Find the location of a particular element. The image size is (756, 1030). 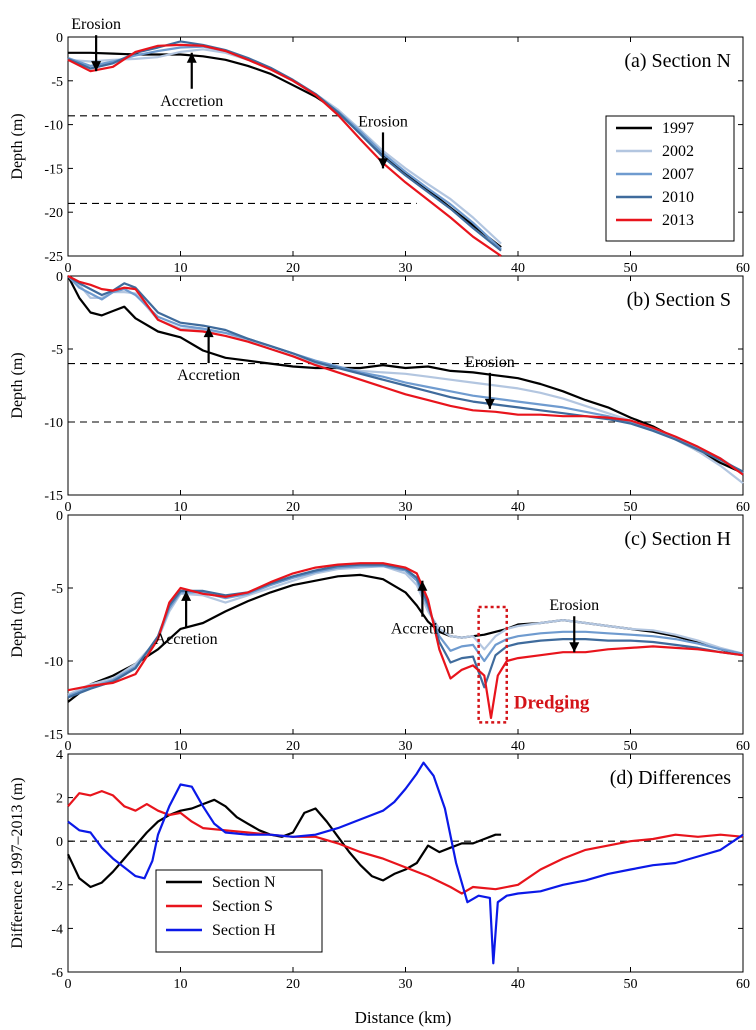

legend-entry: 2007 is located at coordinates (678, 174).